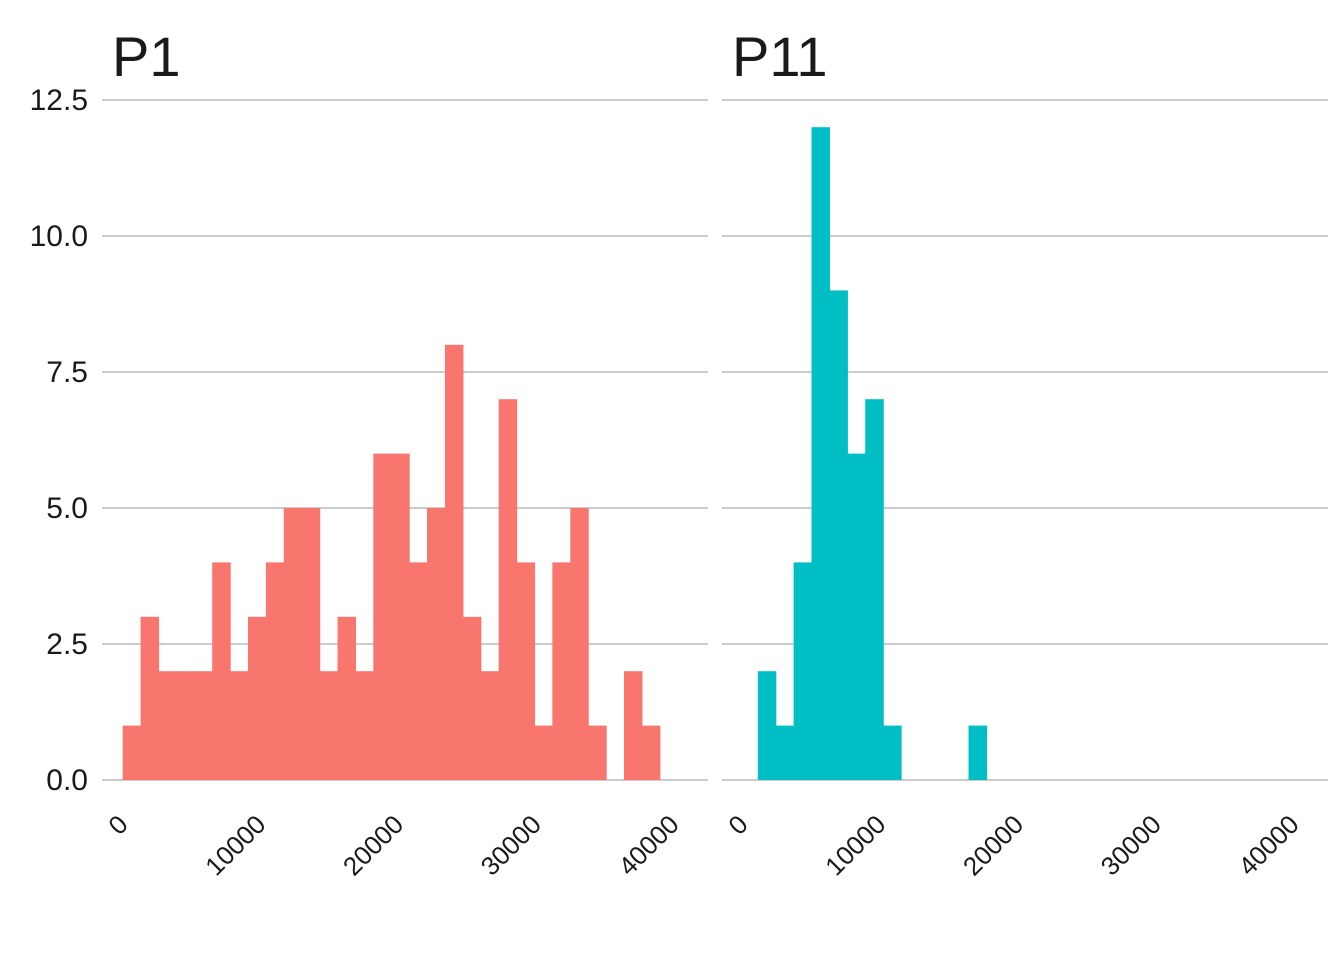  I want to click on y-tick-label: 7.5, so click(67, 372).